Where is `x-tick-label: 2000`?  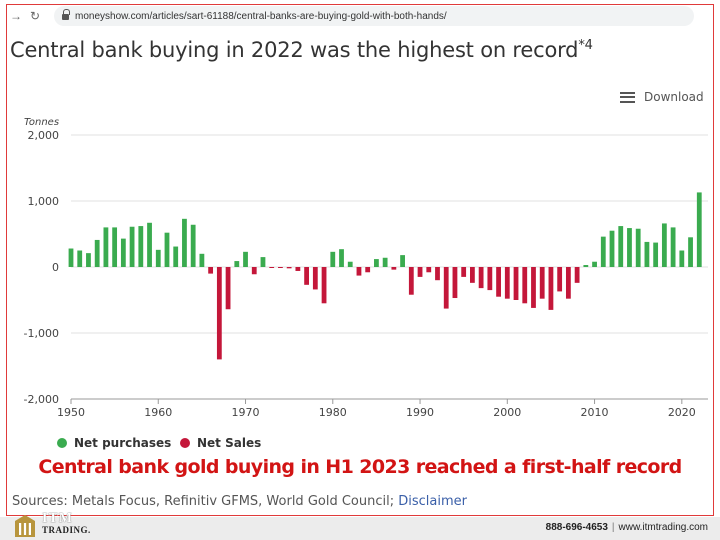 x-tick-label: 2000 is located at coordinates (507, 412).